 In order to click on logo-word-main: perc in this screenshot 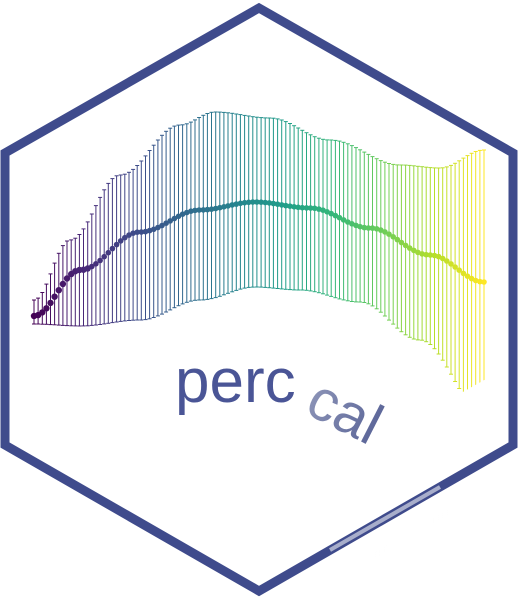, I will do `click(235, 381)`.